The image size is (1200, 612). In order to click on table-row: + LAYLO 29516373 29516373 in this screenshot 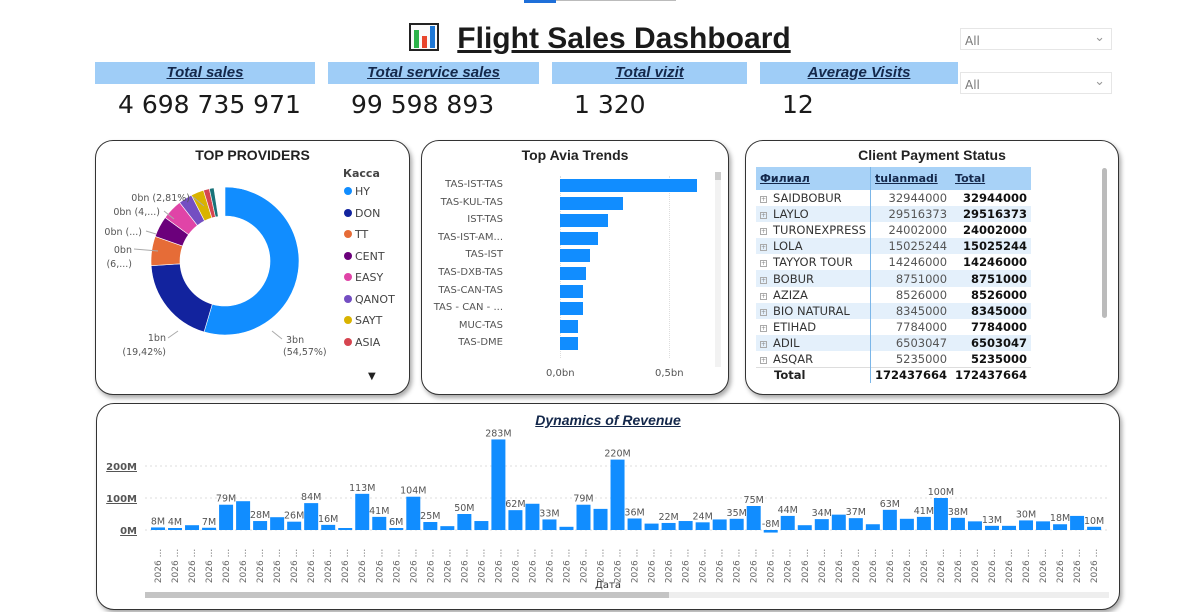, I will do `click(894, 214)`.